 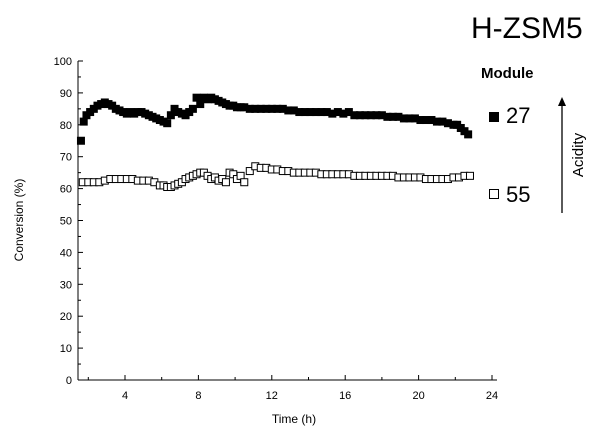 What do you see at coordinates (66, 285) in the screenshot?
I see `y-tick-label: 30` at bounding box center [66, 285].